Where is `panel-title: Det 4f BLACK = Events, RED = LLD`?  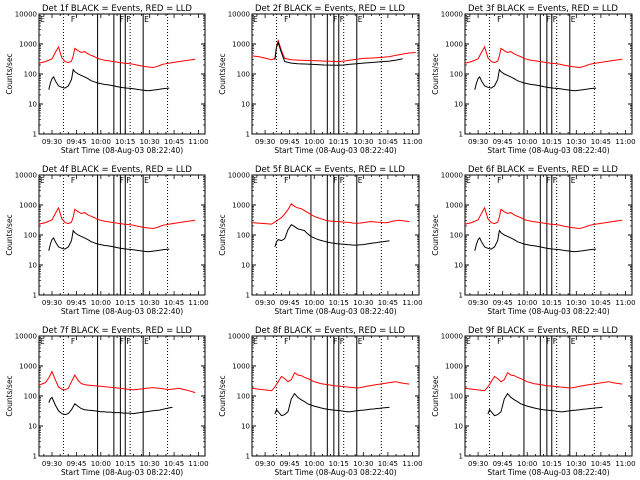 panel-title: Det 4f BLACK = Events, RED = LLD is located at coordinates (117, 170).